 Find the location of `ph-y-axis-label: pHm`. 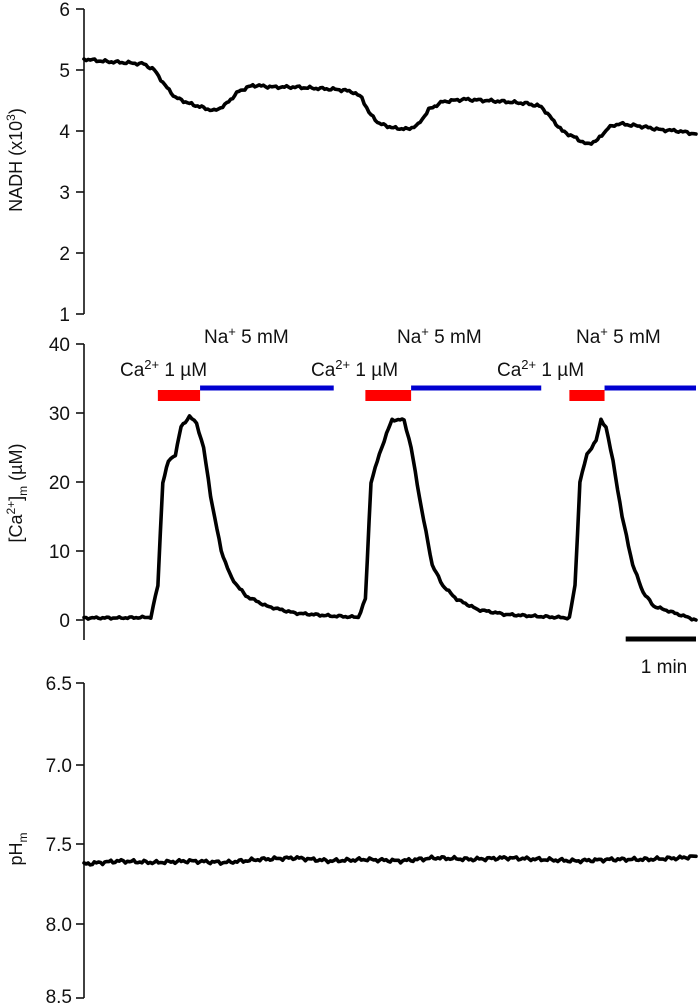

ph-y-axis-label: pHm is located at coordinates (18, 848).